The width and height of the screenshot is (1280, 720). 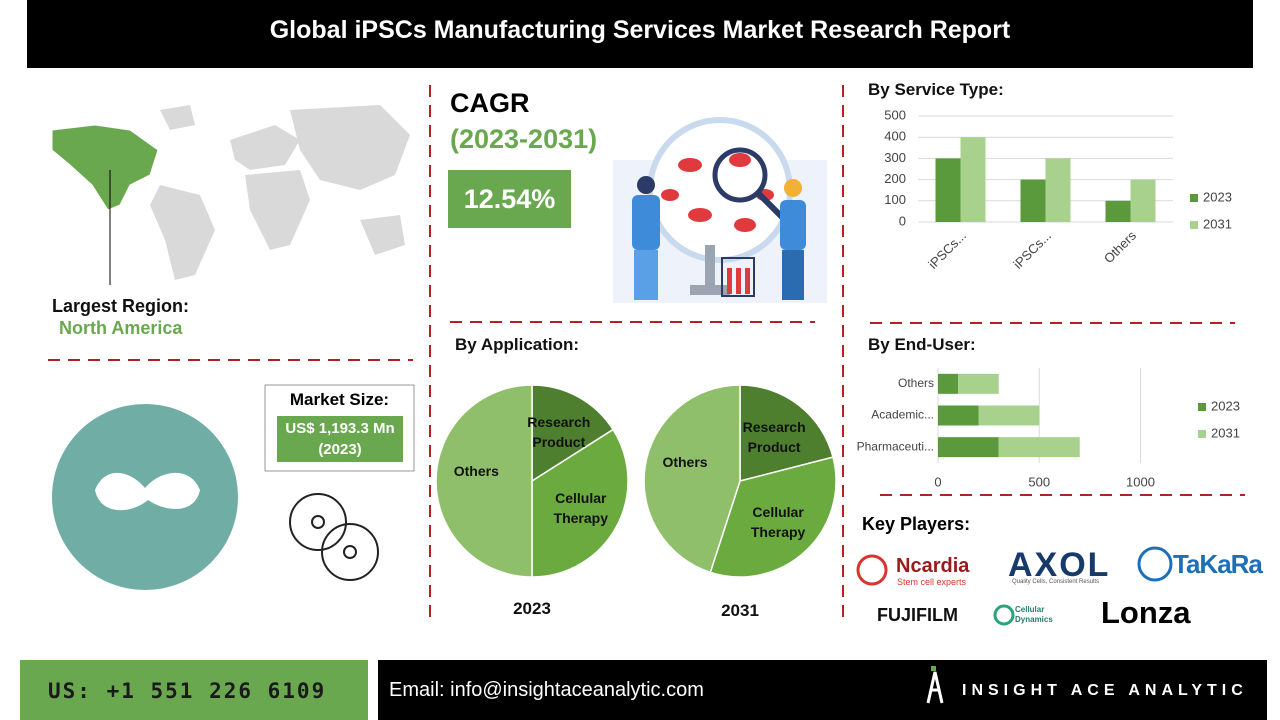 What do you see at coordinates (517, 344) in the screenshot?
I see `chart-title: By Application:` at bounding box center [517, 344].